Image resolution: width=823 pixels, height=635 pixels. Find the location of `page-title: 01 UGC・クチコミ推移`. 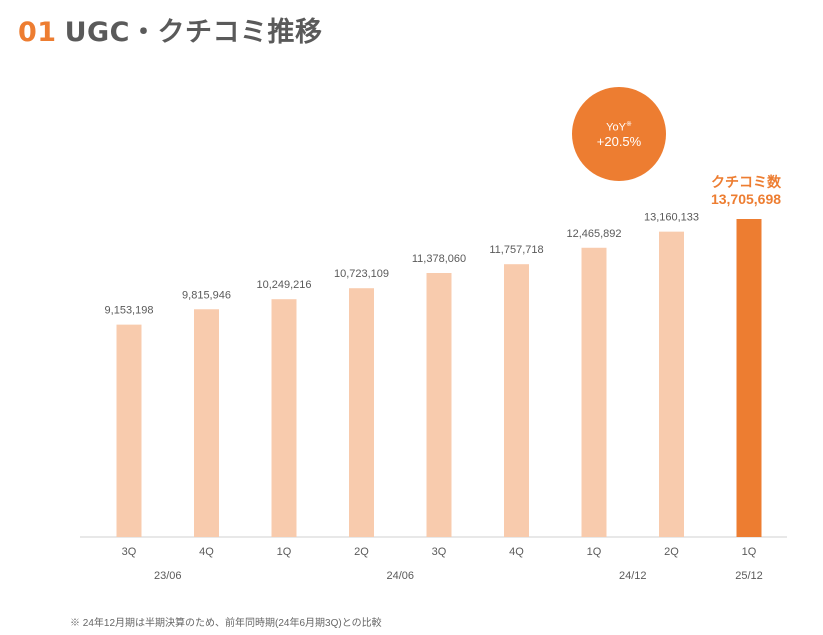

page-title: 01 UGC・クチコミ推移 is located at coordinates (170, 29).